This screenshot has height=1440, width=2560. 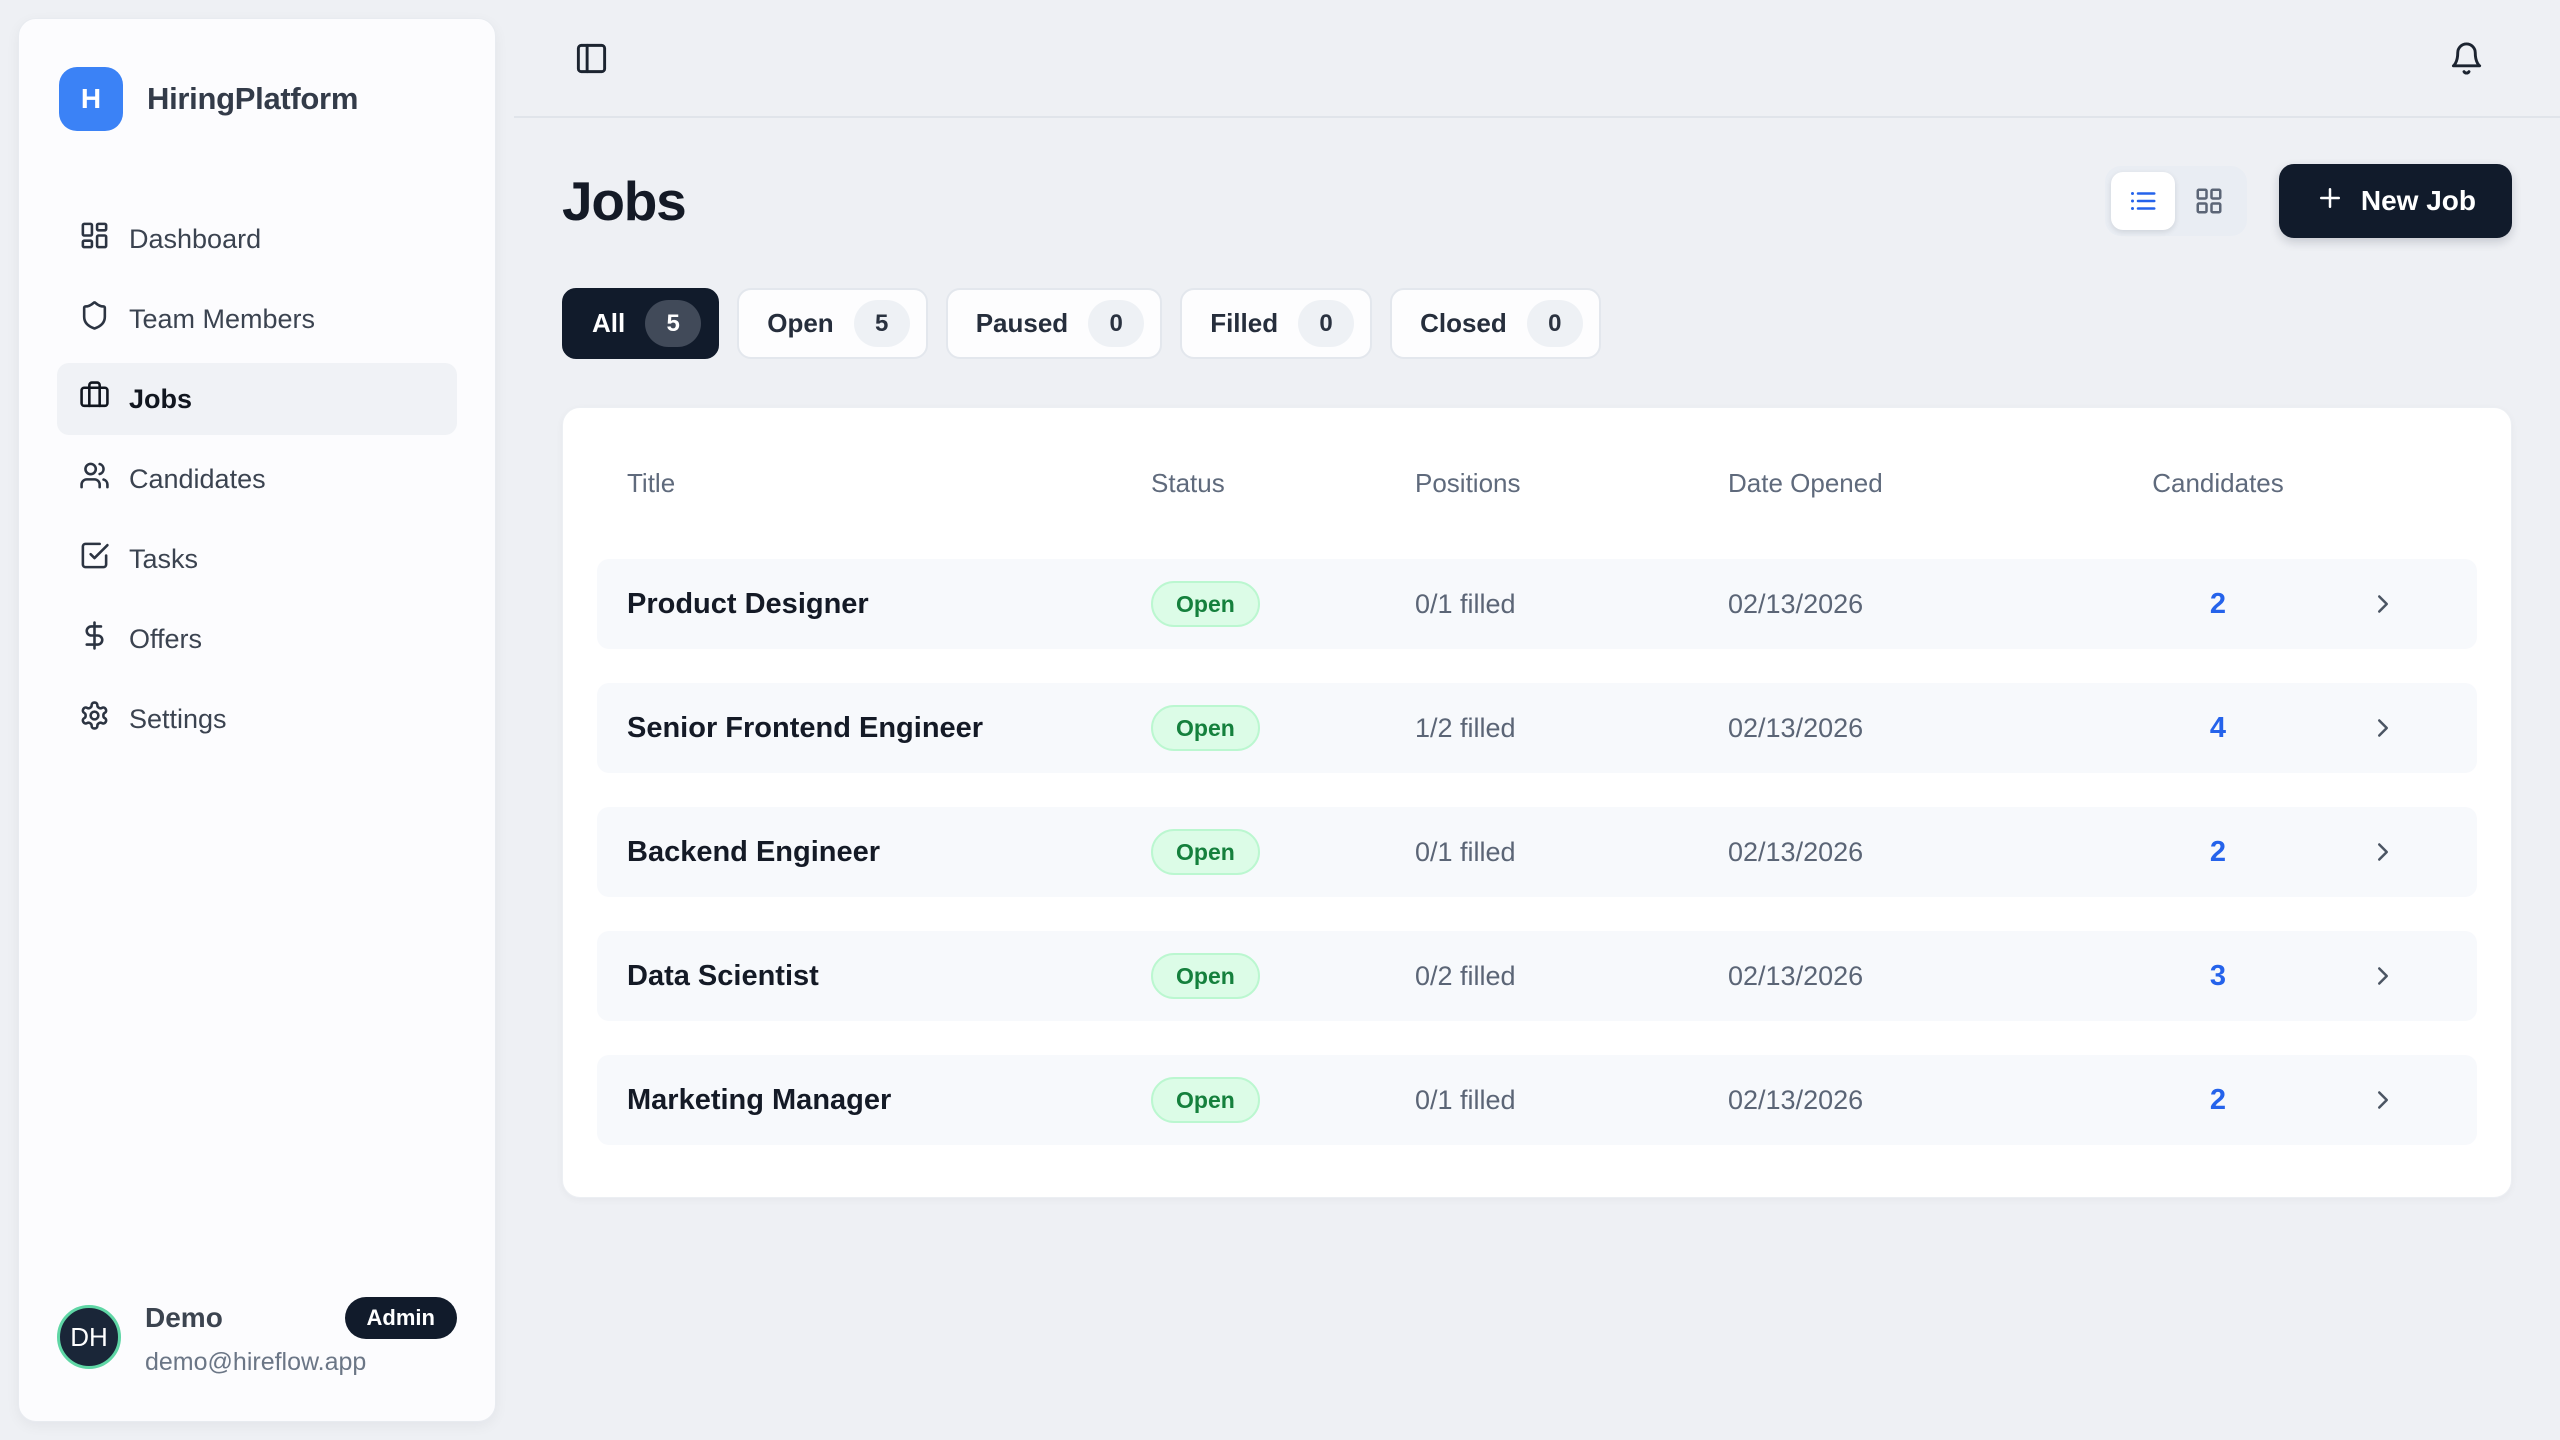 What do you see at coordinates (256, 1362) in the screenshot?
I see `user-email: demo@hireflow.app` at bounding box center [256, 1362].